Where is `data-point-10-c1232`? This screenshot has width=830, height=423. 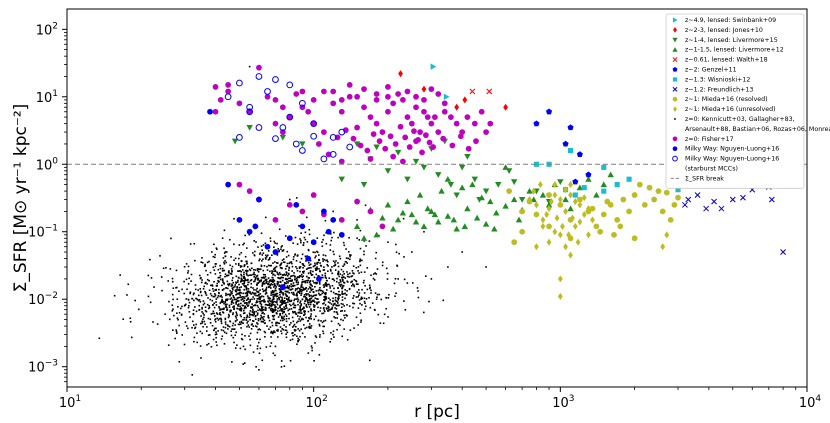
data-point-10-c1232 is located at coordinates (225, 274).